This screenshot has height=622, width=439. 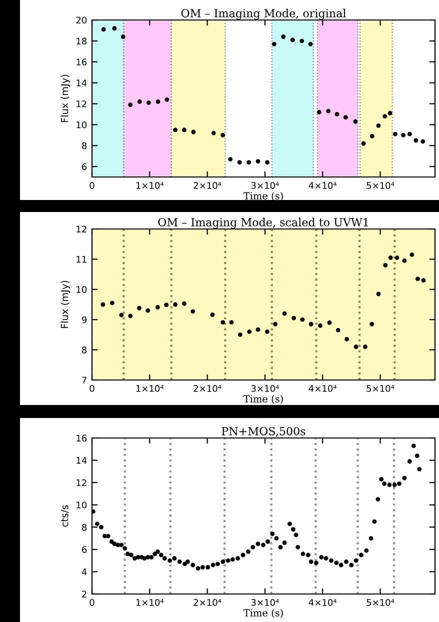 What do you see at coordinates (81, 41) in the screenshot?
I see `y-tick-label: 18` at bounding box center [81, 41].